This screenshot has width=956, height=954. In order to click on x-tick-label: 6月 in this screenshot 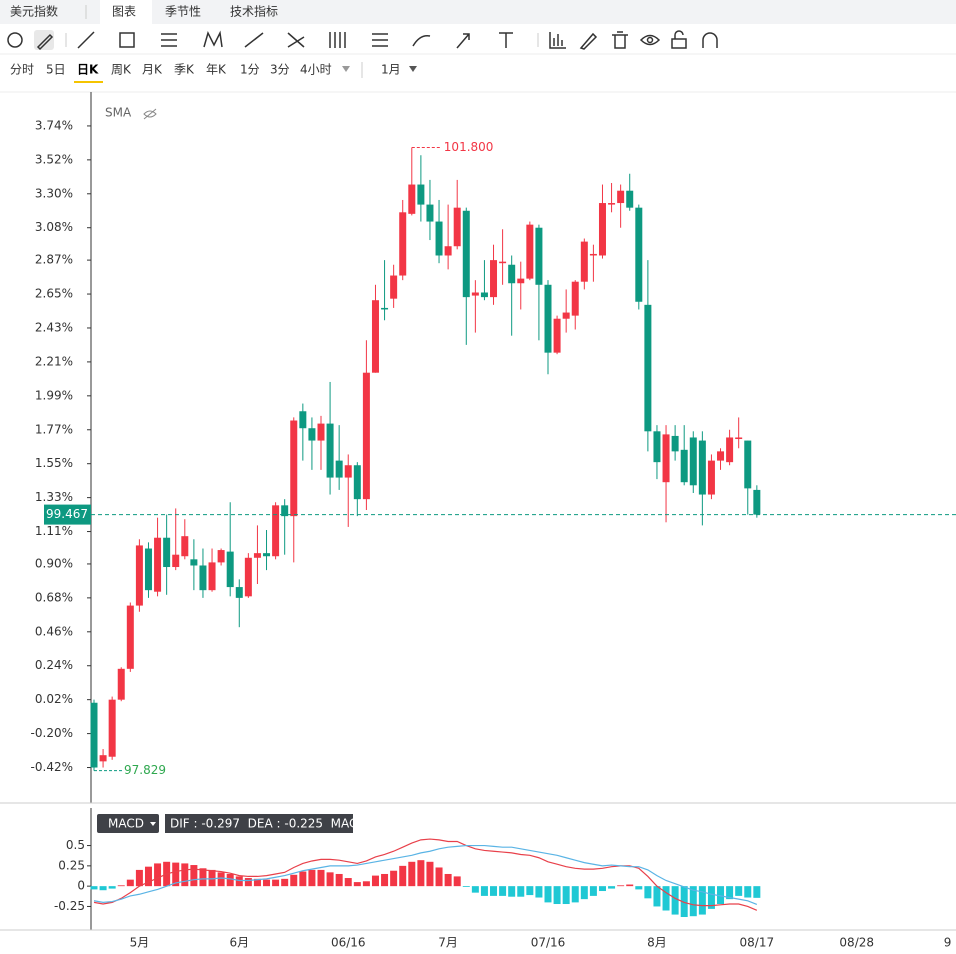, I will do `click(239, 943)`.